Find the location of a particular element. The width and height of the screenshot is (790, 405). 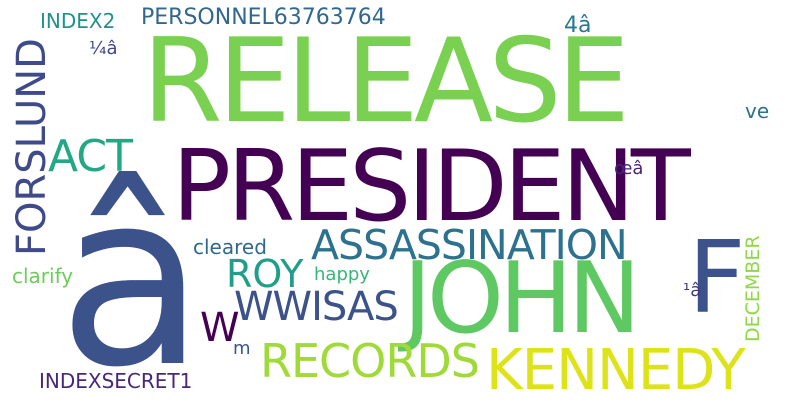

word-act: ACT is located at coordinates (90, 156).